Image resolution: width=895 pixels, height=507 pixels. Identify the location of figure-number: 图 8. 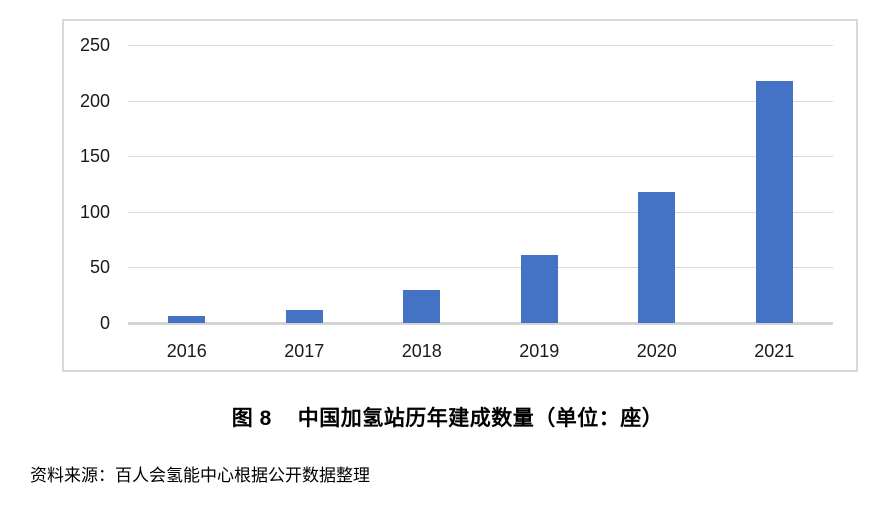
(251, 418).